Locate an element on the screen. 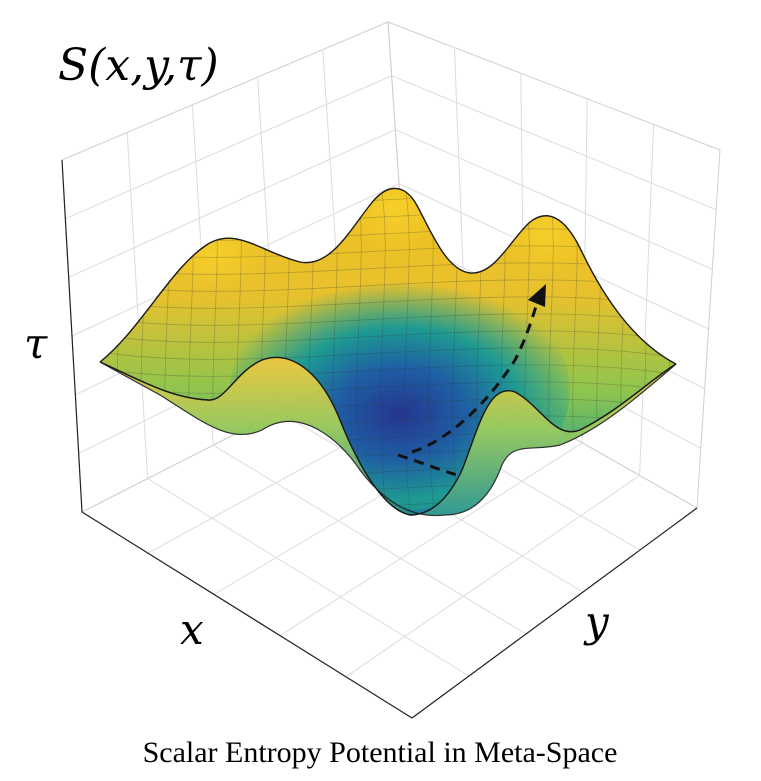  trajectory-path is located at coordinates (469, 384).